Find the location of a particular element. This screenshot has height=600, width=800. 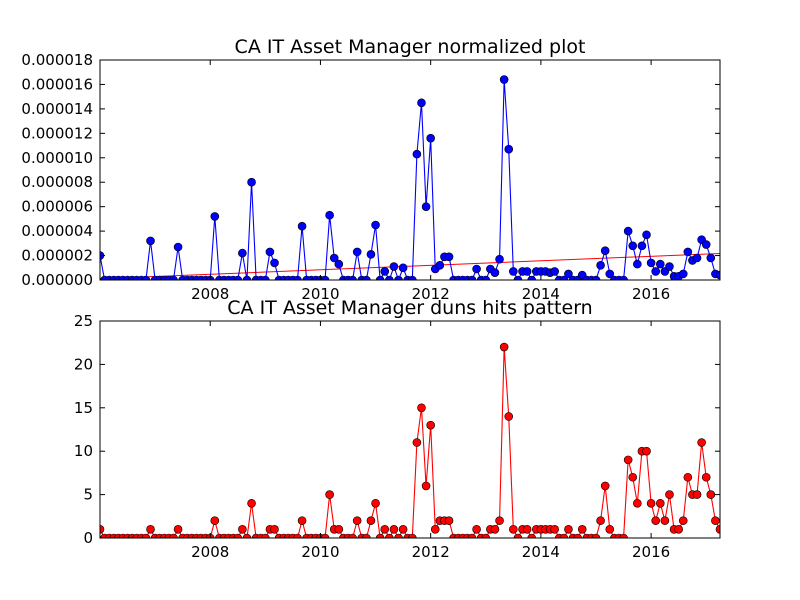

y-tick-label: 15 is located at coordinates (83, 408).